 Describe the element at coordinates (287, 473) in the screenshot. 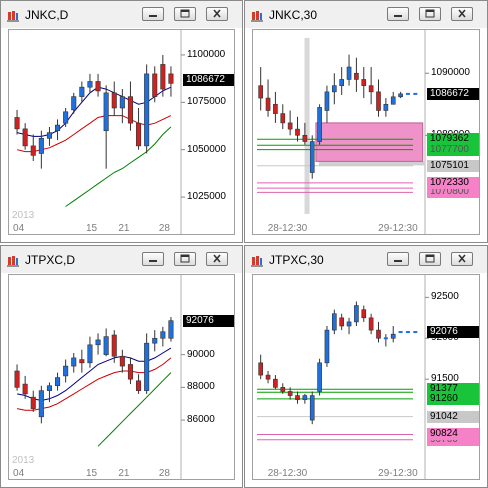

I see `time-axis-label: 28-12:30` at that location.